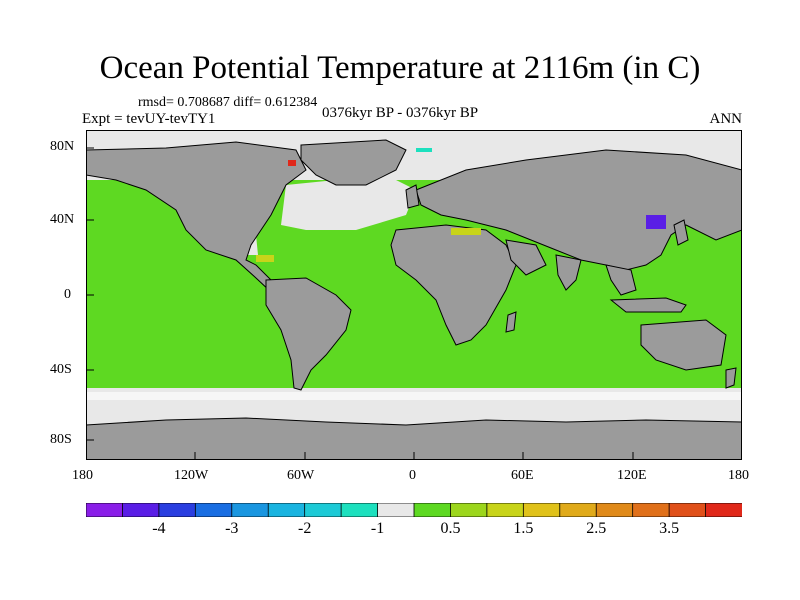  What do you see at coordinates (292, 163) in the screenshot?
I see `anomaly-north-atlantic` at bounding box center [292, 163].